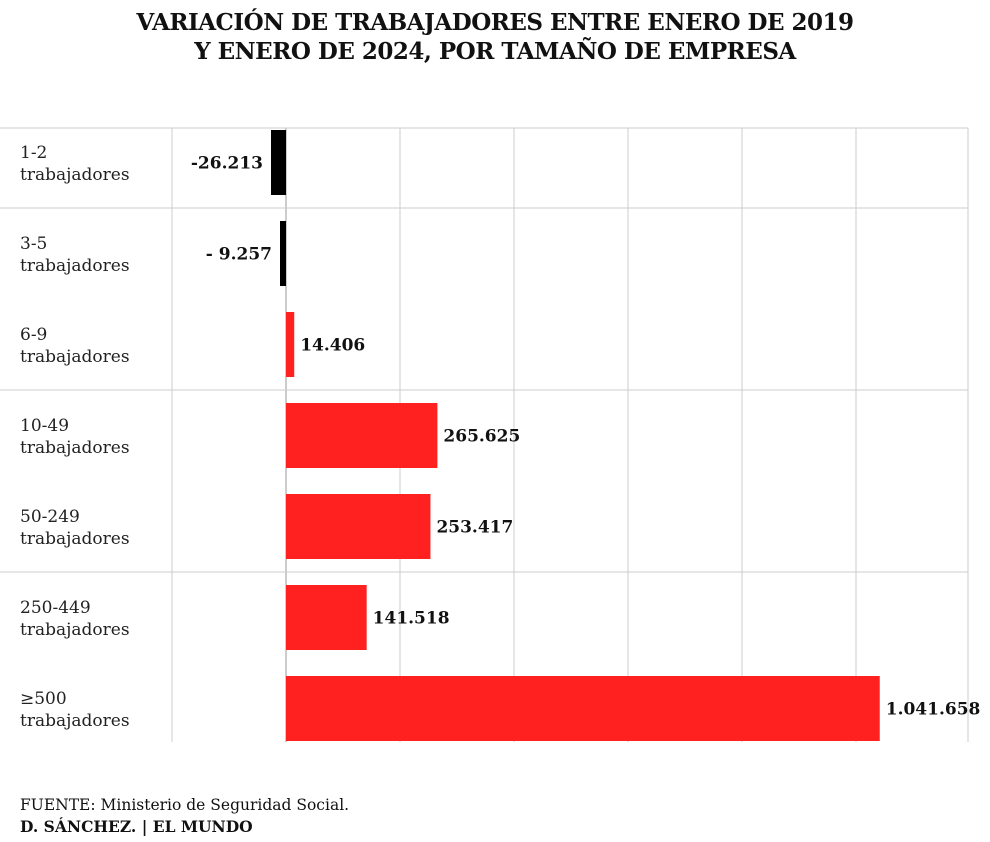  Describe the element at coordinates (225, 805) in the screenshot. I see `source-text: Ministerio de Seguridad Social.` at that location.